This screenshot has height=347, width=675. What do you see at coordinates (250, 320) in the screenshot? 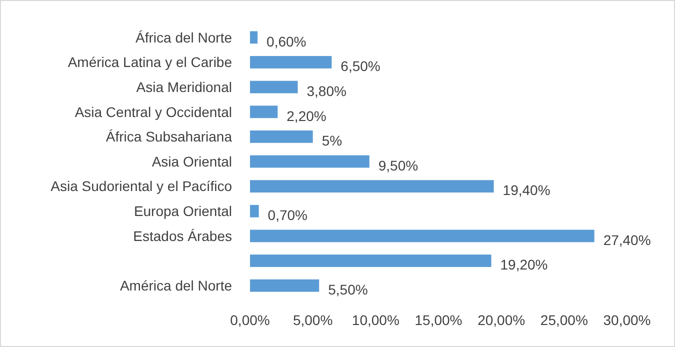
I see `x-tick-label: 0,00%` at bounding box center [250, 320].